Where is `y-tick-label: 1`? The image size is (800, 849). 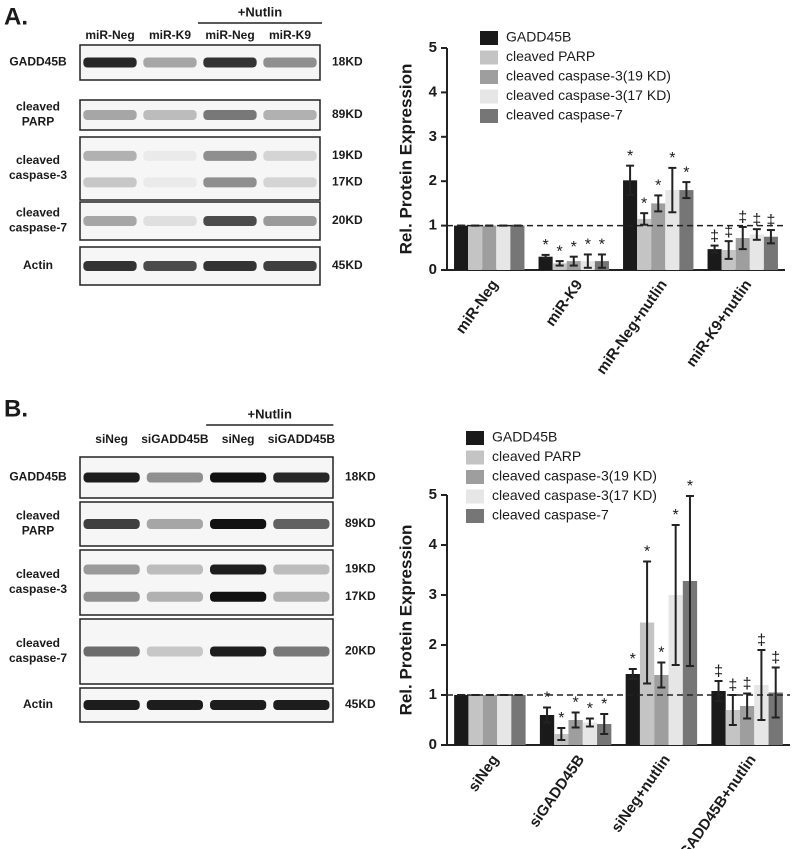
y-tick-label: 1 is located at coordinates (433, 225).